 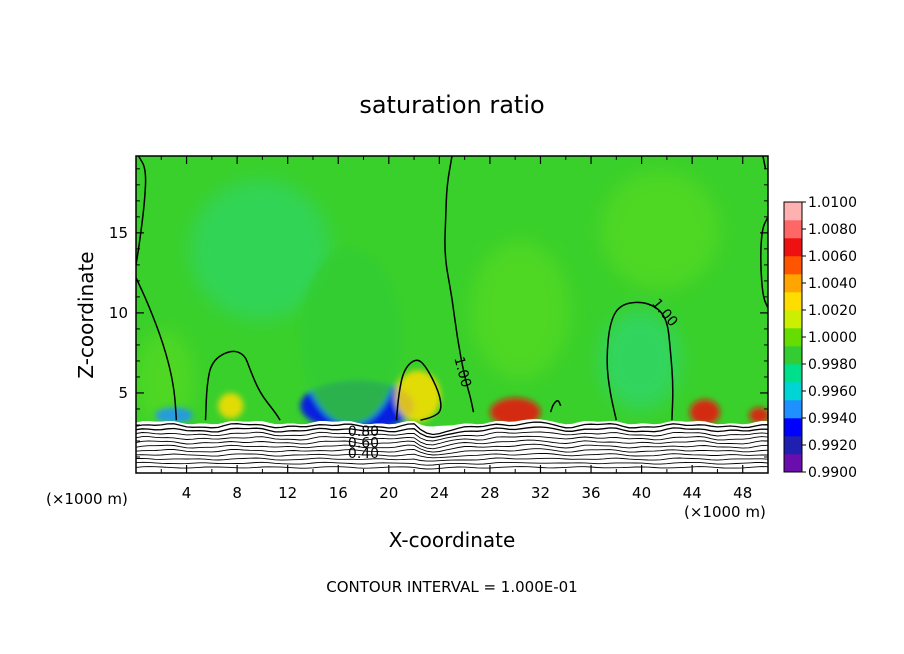 I want to click on x-tick-label: 4, so click(x=187, y=493).